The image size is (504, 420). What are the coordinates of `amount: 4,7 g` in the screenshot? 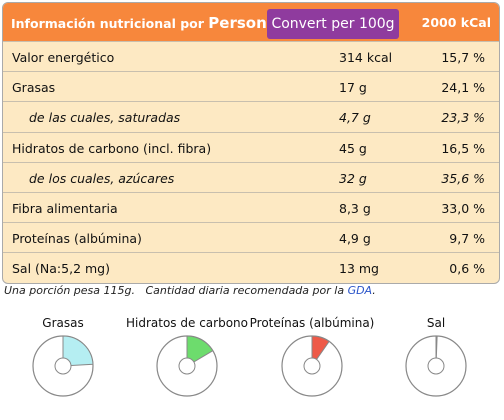 It's located at (355, 118).